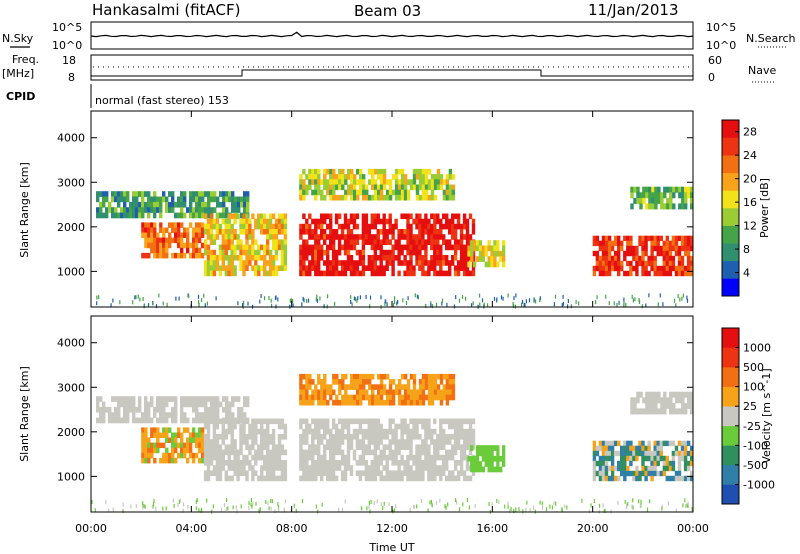  I want to click on x-tick-label: 04:00, so click(191, 528).